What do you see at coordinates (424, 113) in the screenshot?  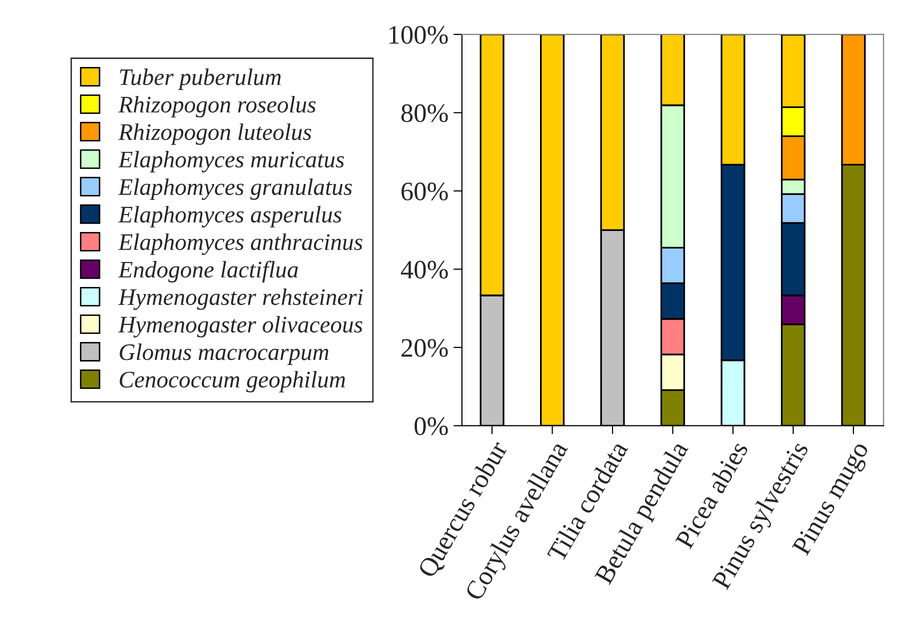 I see `y-tick-label: 80%` at bounding box center [424, 113].